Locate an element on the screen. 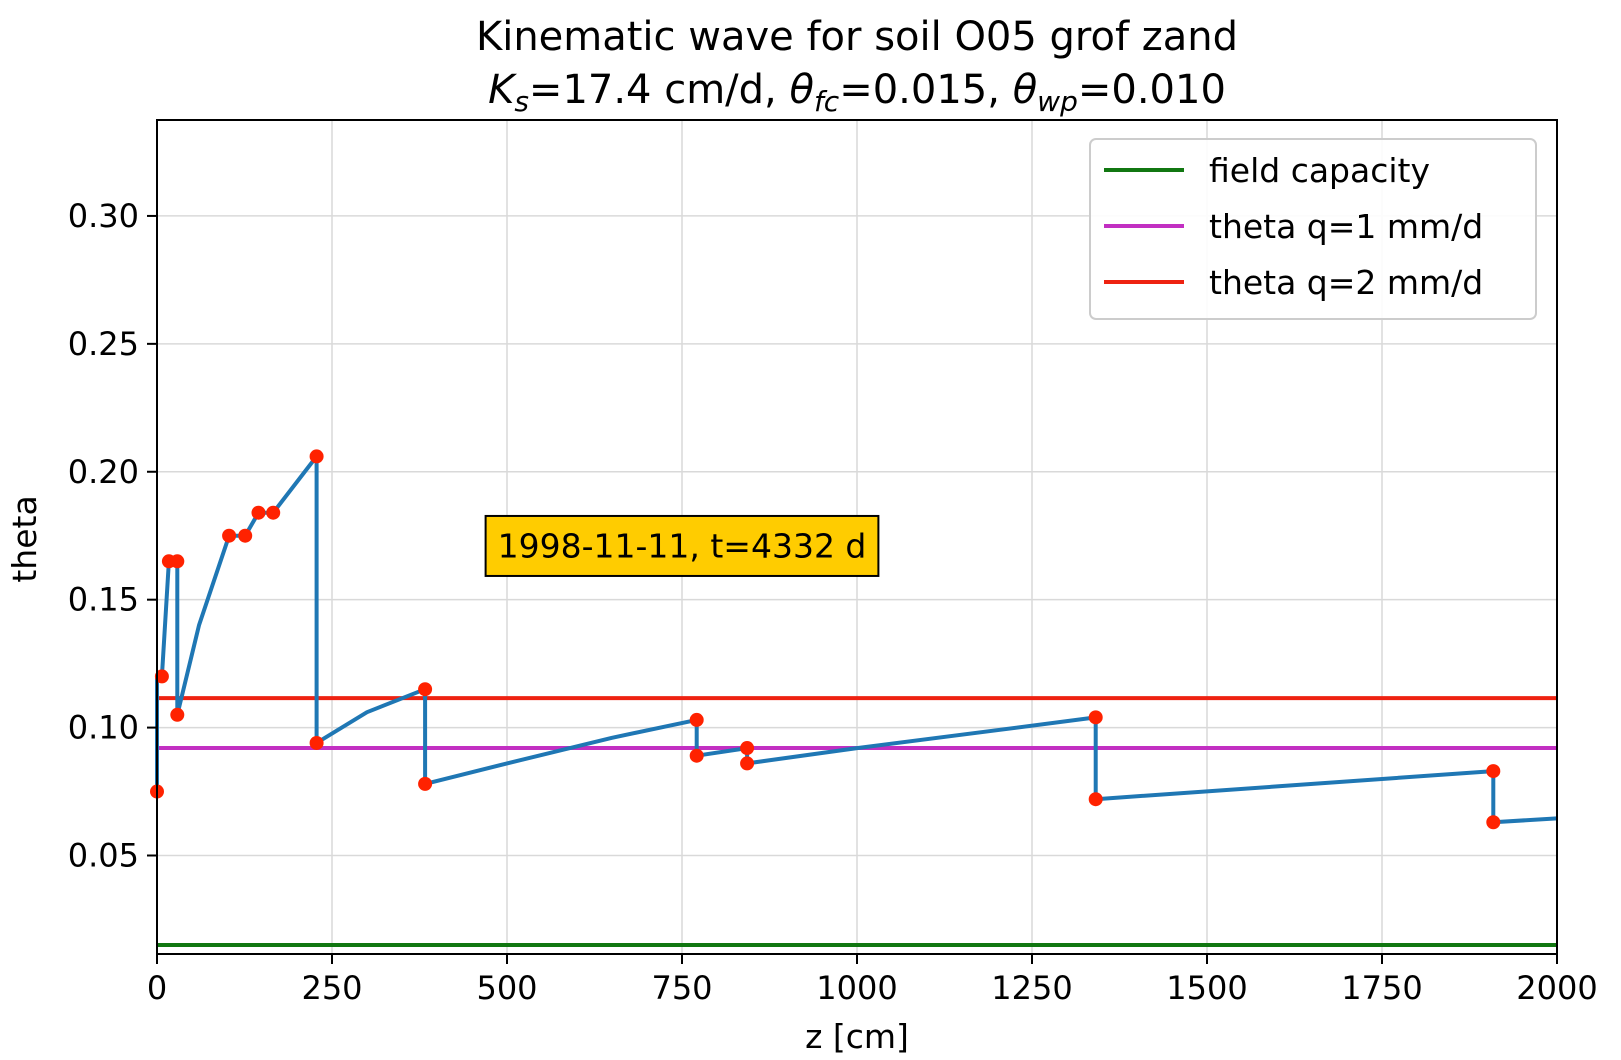 The width and height of the screenshot is (1621, 1060). date-annotation: 1998-11-11, t=4332 d is located at coordinates (682, 545).